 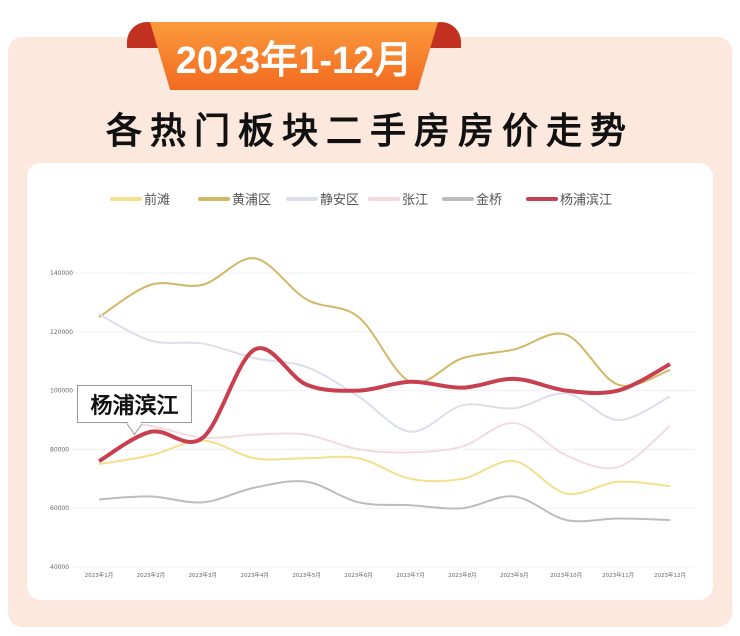 What do you see at coordinates (566, 575) in the screenshot?
I see `x-tick-label: 2023年10月` at bounding box center [566, 575].